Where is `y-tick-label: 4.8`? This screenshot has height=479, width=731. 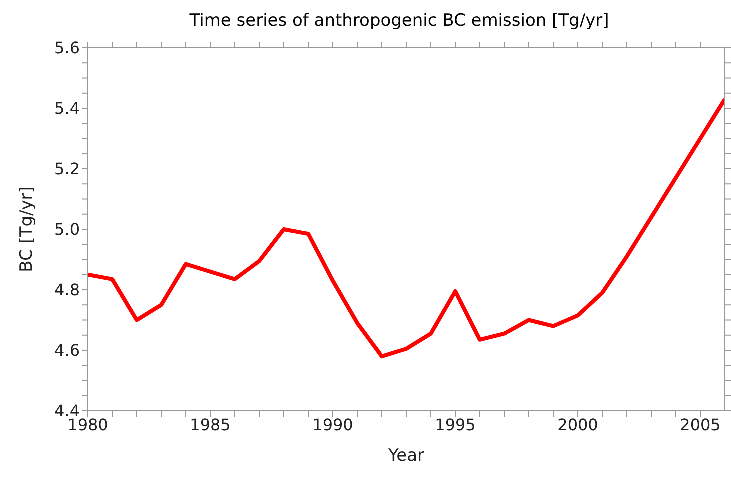
y-tick-label: 4.8 is located at coordinates (67, 290).